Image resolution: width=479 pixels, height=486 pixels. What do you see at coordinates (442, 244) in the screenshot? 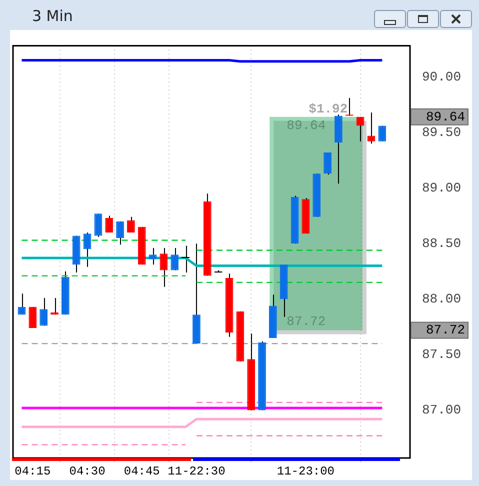
I see `y-tick-label: 88.50` at bounding box center [442, 244].